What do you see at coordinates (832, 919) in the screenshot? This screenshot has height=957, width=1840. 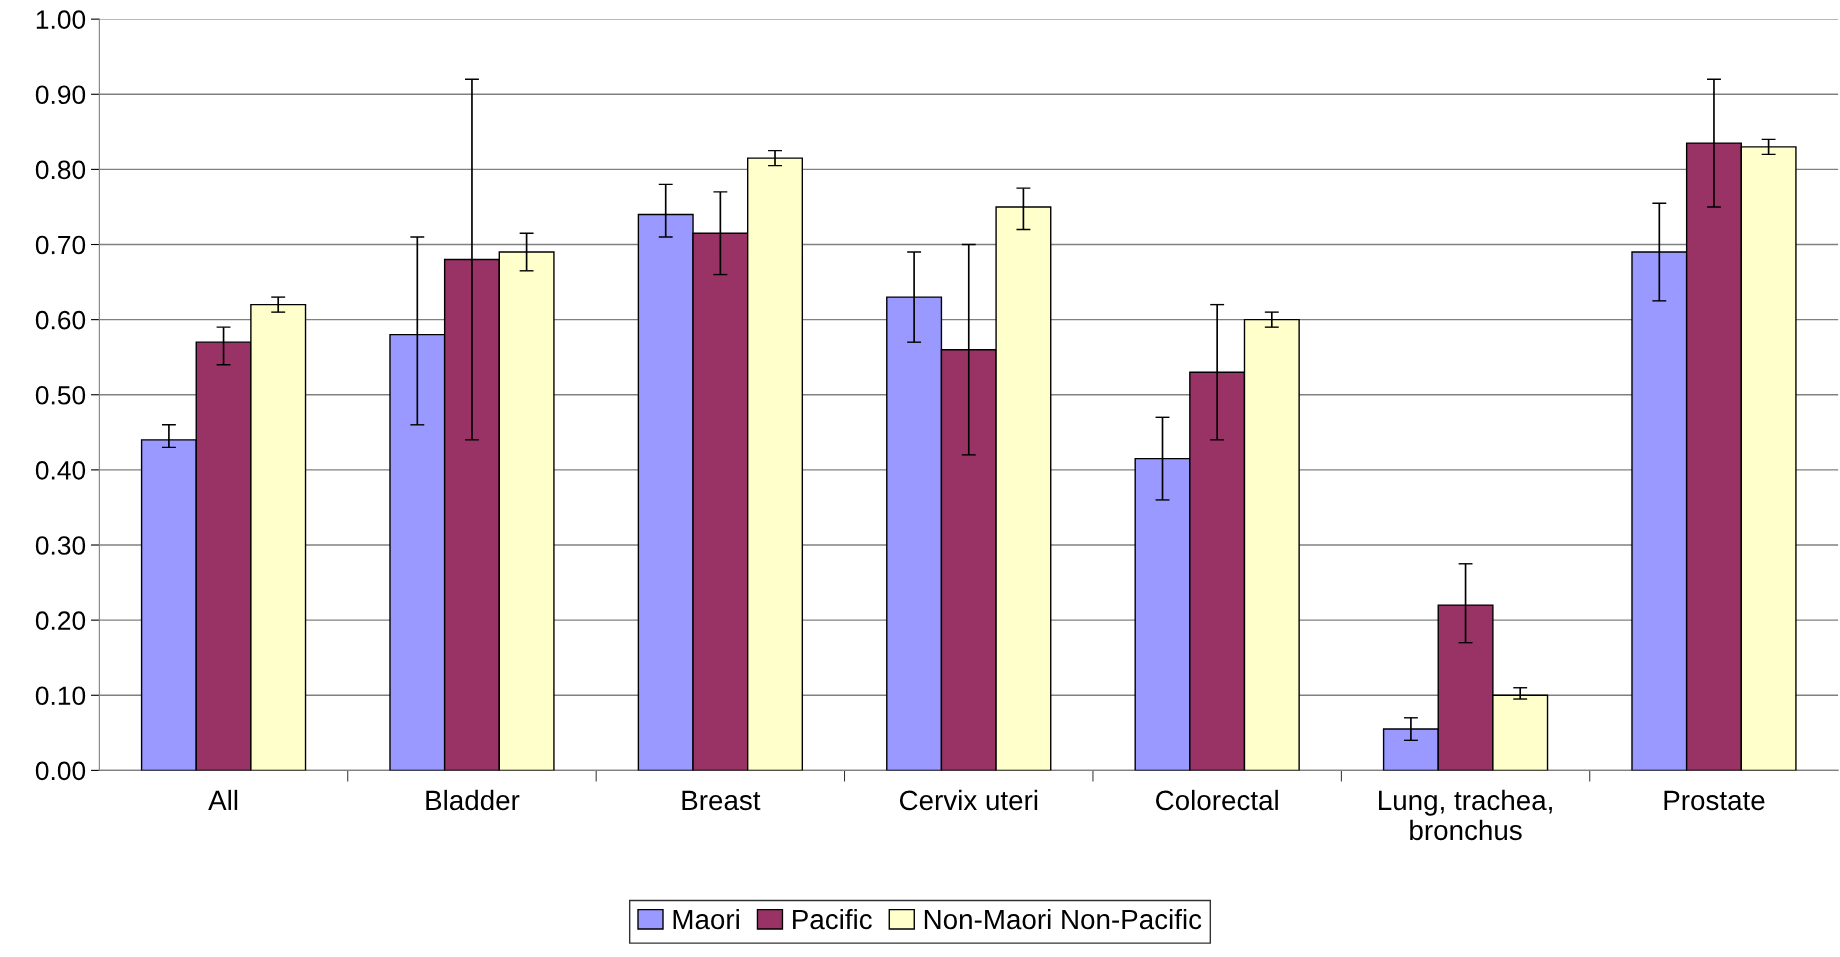 I see `legend-label: Pacific` at bounding box center [832, 919].